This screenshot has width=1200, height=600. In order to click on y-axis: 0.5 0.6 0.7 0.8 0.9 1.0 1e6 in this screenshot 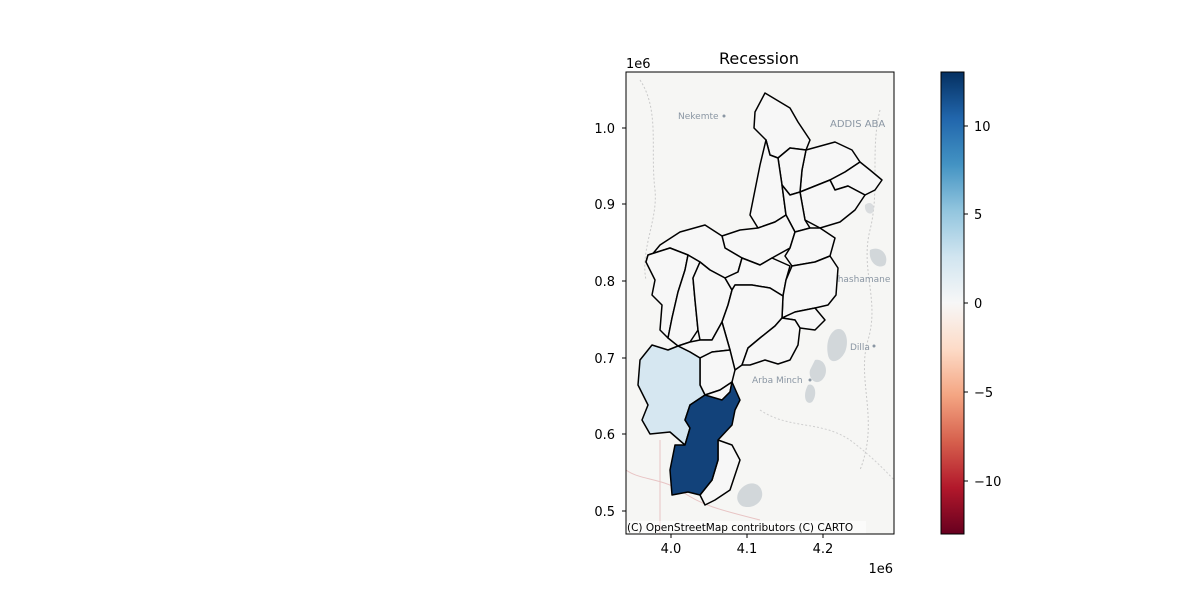, I will do `click(622, 288)`.